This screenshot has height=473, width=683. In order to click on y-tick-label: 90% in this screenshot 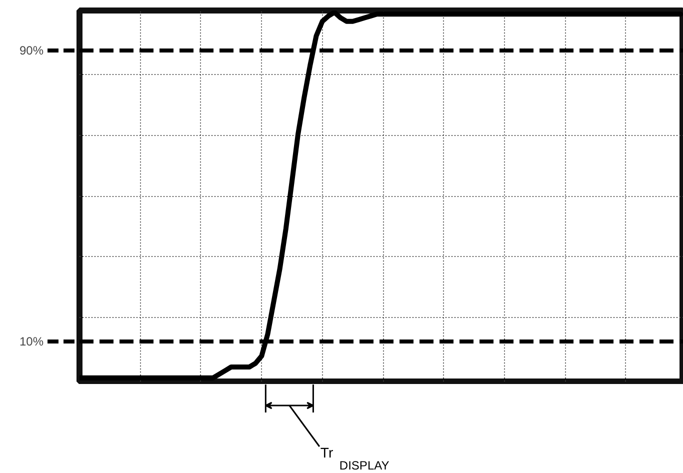, I will do `click(31, 51)`.